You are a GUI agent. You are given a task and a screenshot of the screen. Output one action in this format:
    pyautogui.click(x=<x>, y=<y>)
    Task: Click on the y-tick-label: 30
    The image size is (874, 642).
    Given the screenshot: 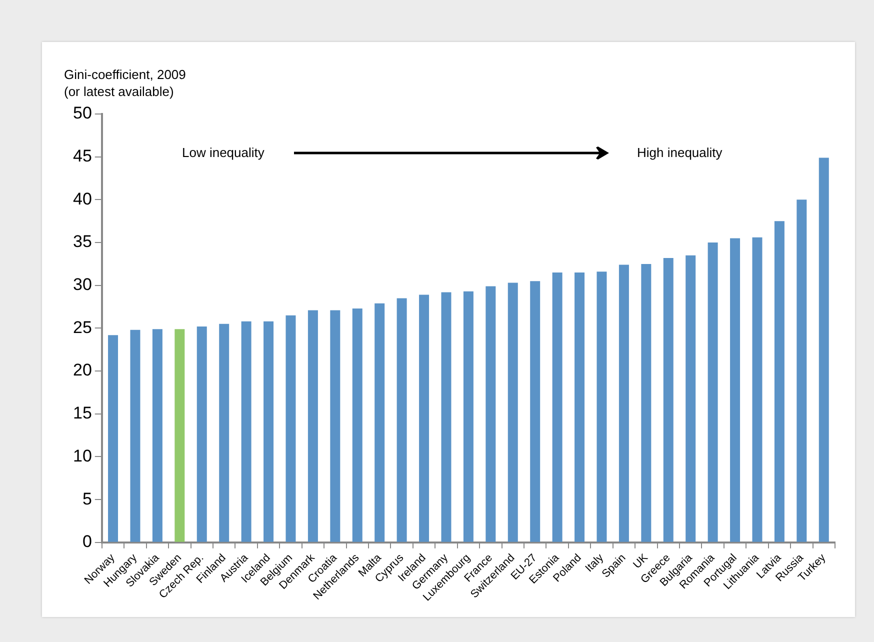 What is the action you would take?
    pyautogui.click(x=82, y=284)
    